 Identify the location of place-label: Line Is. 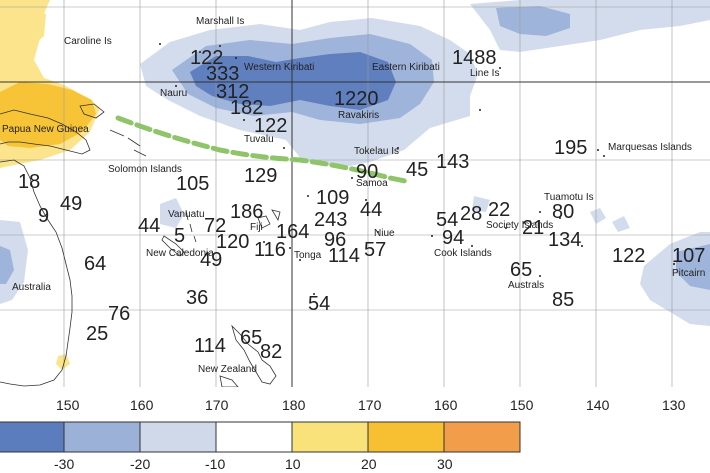
(484, 73).